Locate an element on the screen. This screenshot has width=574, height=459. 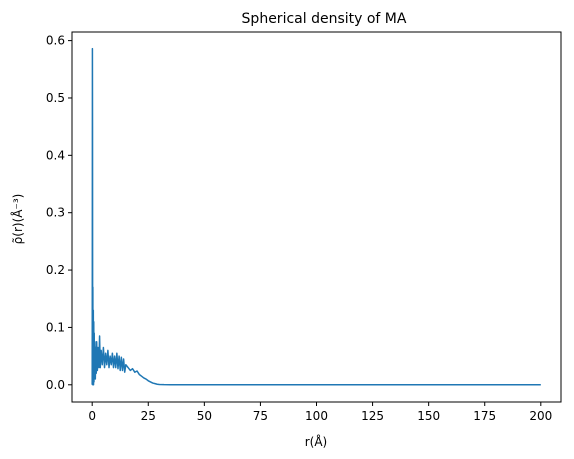
x-tick-label: 150 is located at coordinates (428, 416).